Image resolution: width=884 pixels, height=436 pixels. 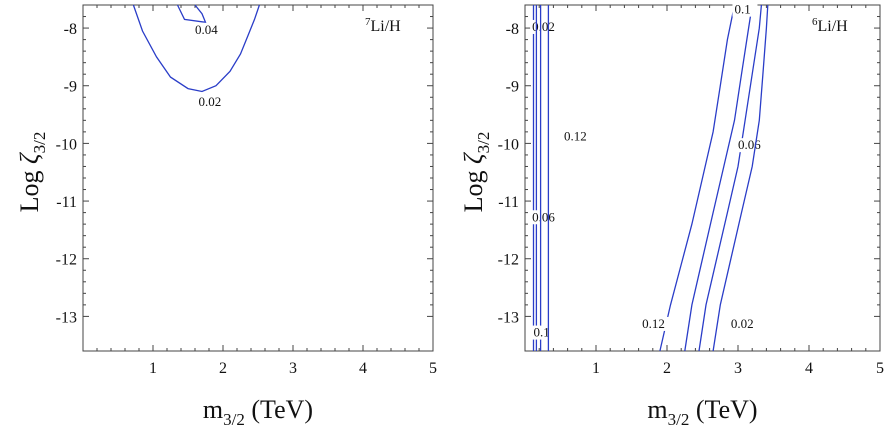 I want to click on panel-label: 6Li/H, so click(x=830, y=25).